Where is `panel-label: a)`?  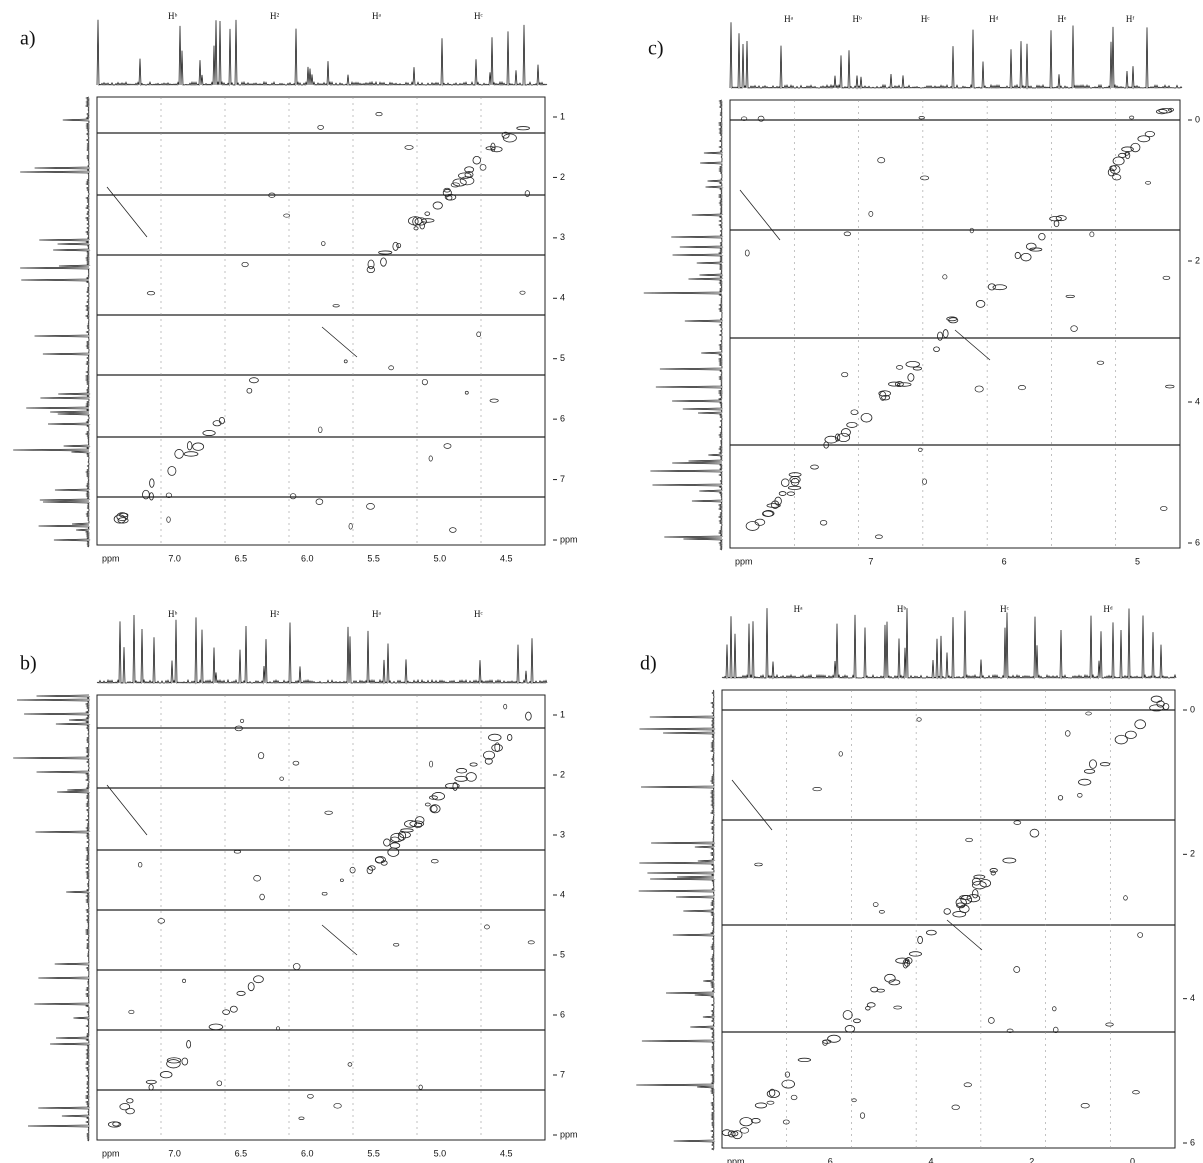
panel-label: a) is located at coordinates (28, 39).